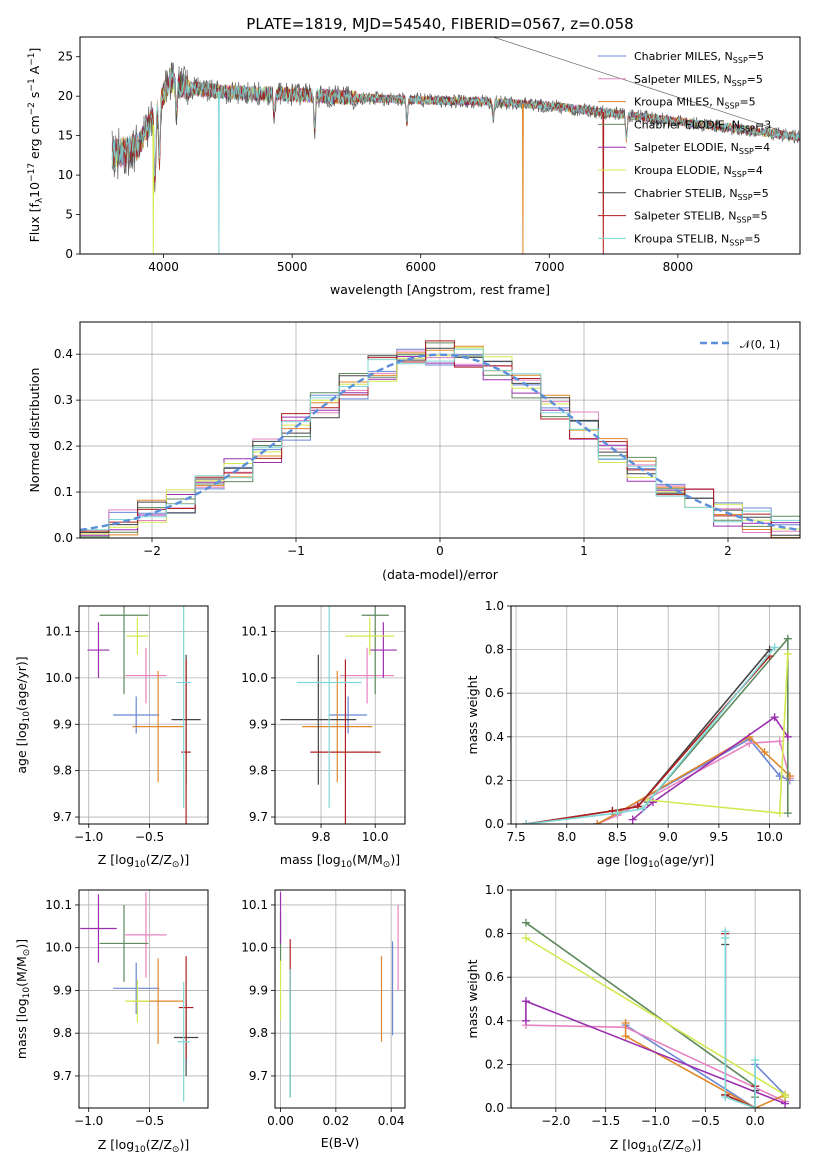 This screenshot has height=1170, width=819. Describe the element at coordinates (516, 837) in the screenshot. I see `x-tick-label: 7.5` at that location.